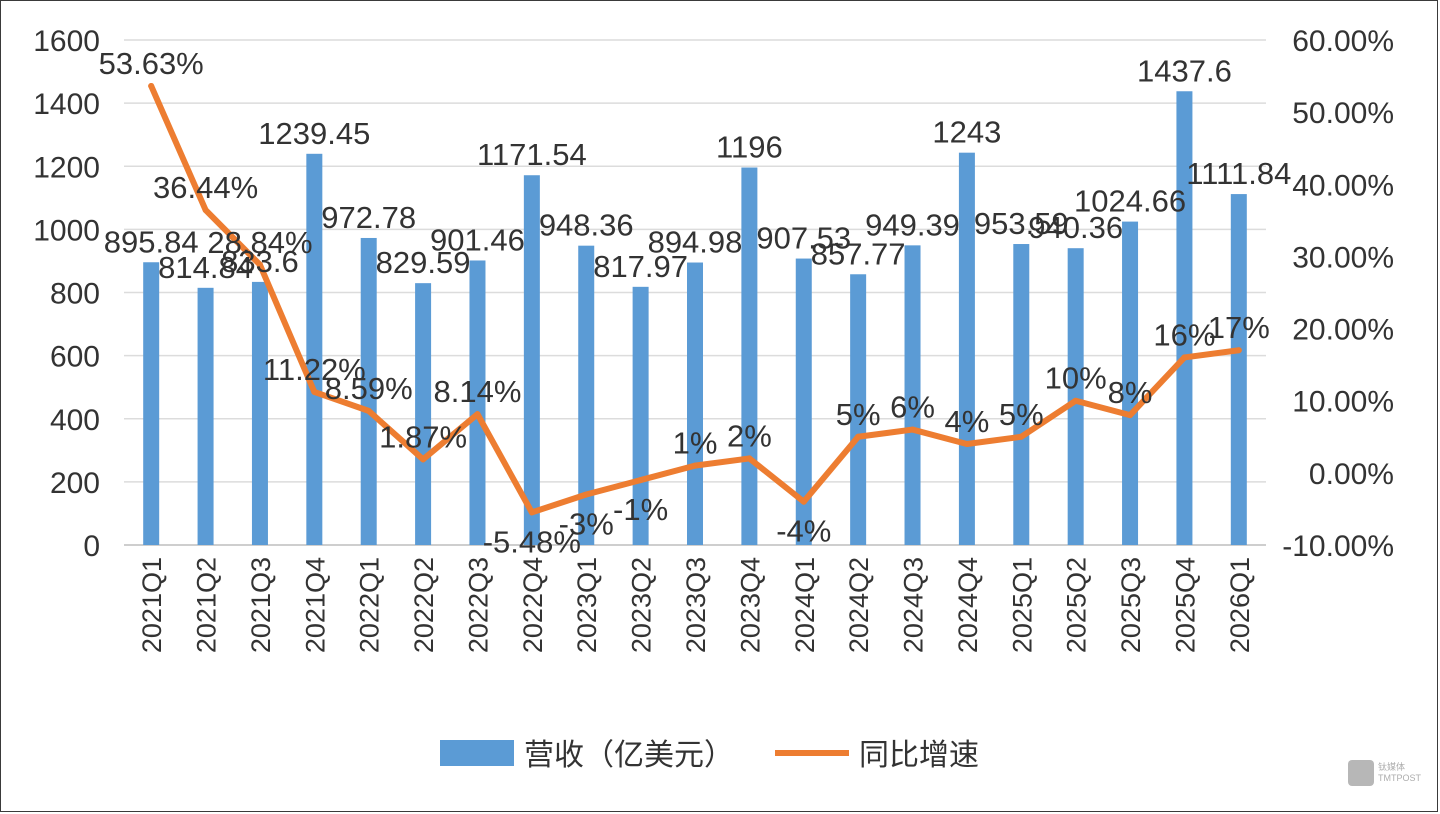 This screenshot has height=814, width=1440. Describe the element at coordinates (151, 63) in the screenshot. I see `growth-data-label: 53.63%` at that location.